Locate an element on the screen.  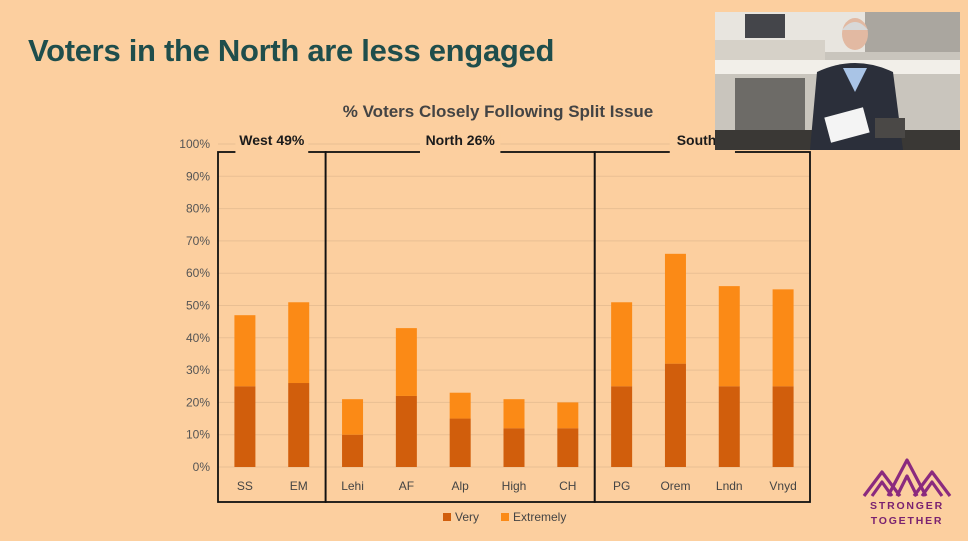
y-tick-label: 10% is located at coordinates (198, 435).